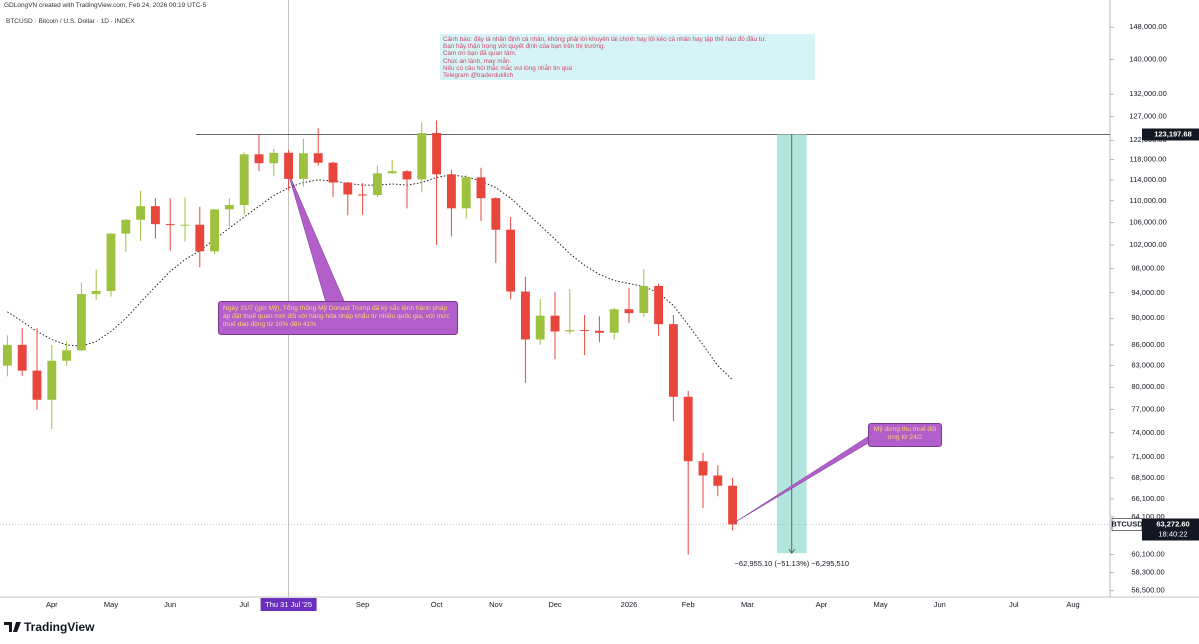 The width and height of the screenshot is (1199, 644). Describe the element at coordinates (1148, 26) in the screenshot. I see `y-tick-label: 148,000.00` at that location.